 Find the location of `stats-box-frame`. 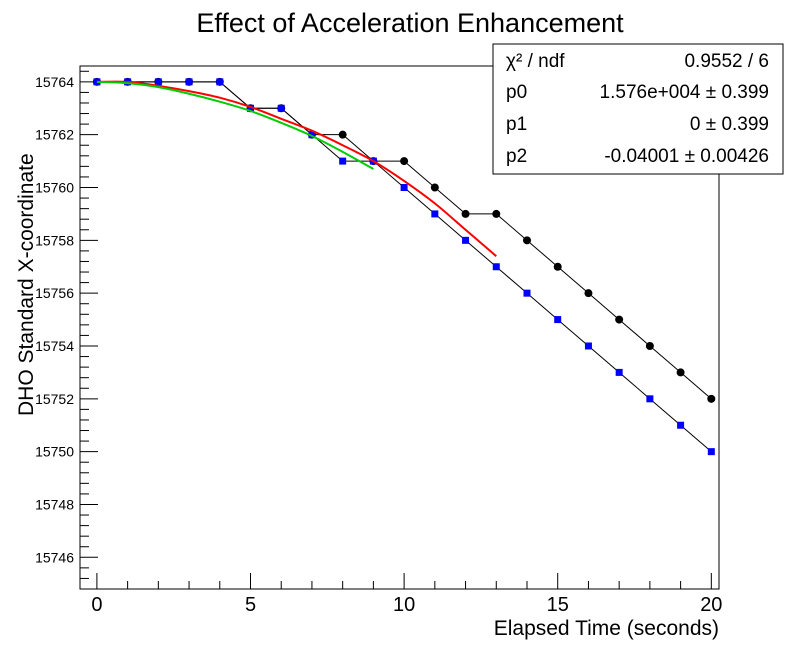

stats-box-frame is located at coordinates (638, 109).